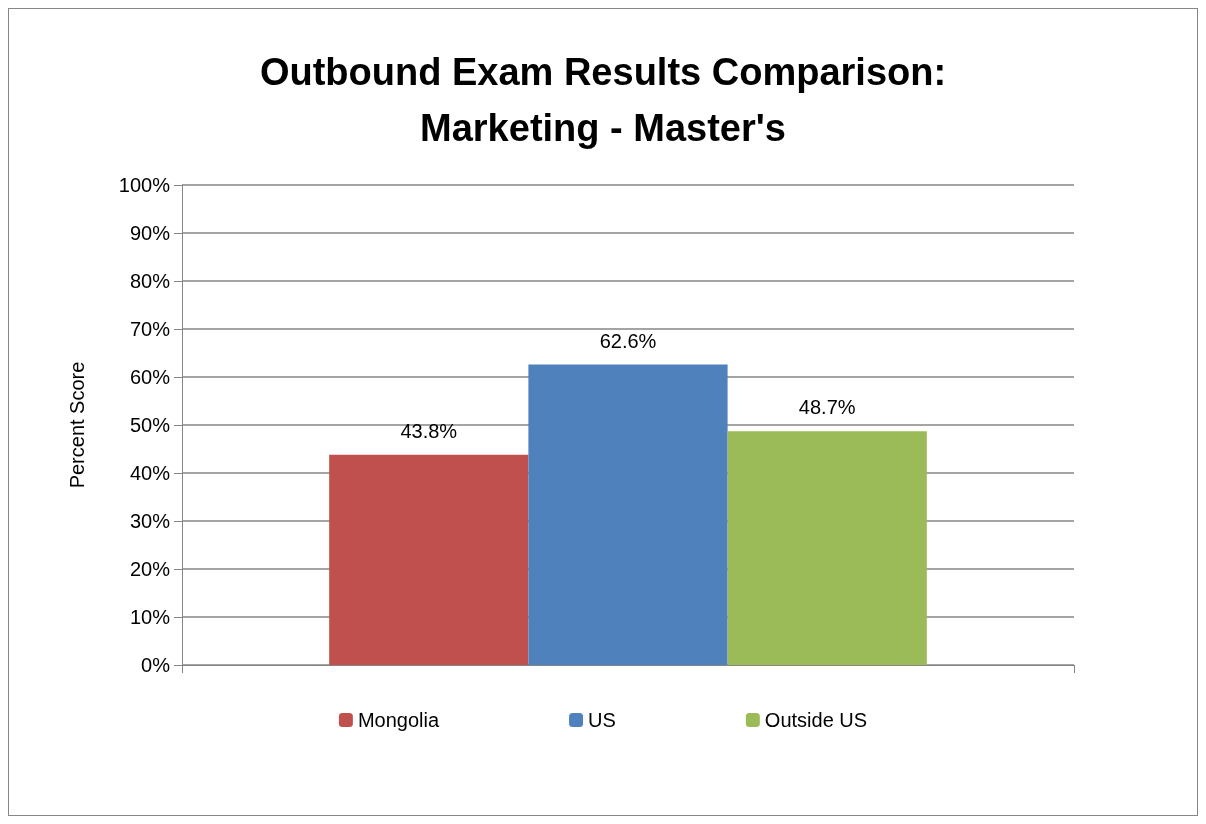 Image resolution: width=1206 pixels, height=824 pixels. What do you see at coordinates (628, 340) in the screenshot?
I see `data-label: 62.6%` at bounding box center [628, 340].